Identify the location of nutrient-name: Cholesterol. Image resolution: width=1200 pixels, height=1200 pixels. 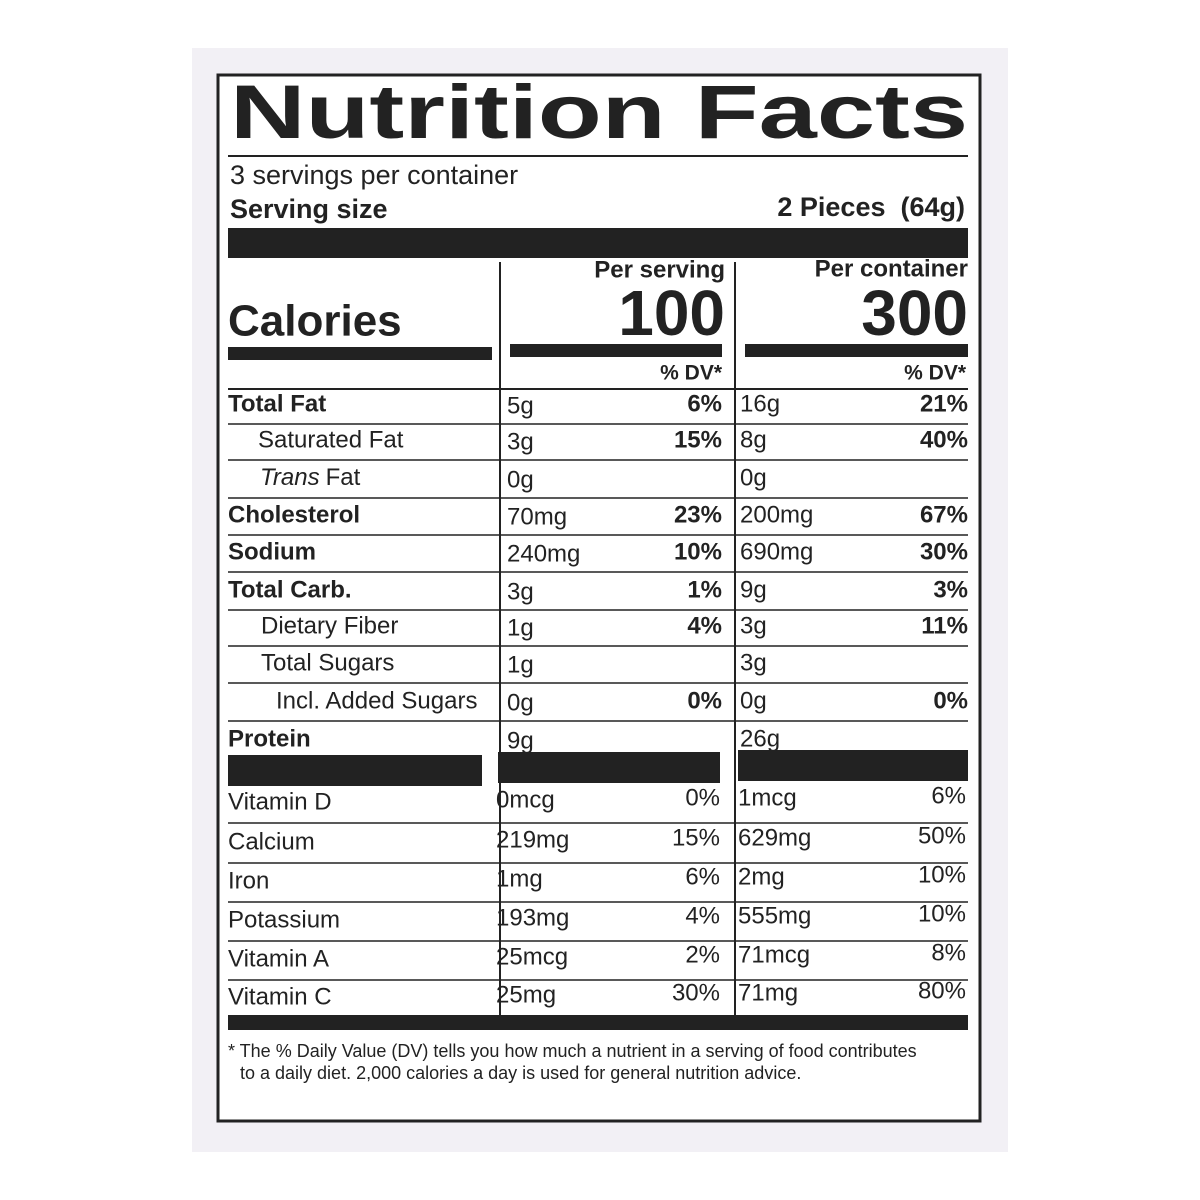
(294, 514).